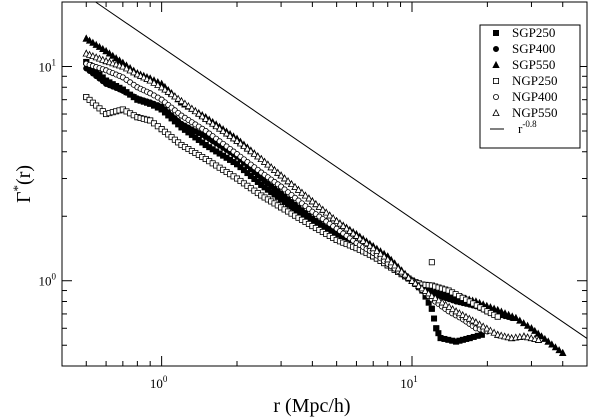 Image resolution: width=589 pixels, height=420 pixels. What do you see at coordinates (24, 197) in the screenshot?
I see `y-axis-title-base: Γ` at bounding box center [24, 197].